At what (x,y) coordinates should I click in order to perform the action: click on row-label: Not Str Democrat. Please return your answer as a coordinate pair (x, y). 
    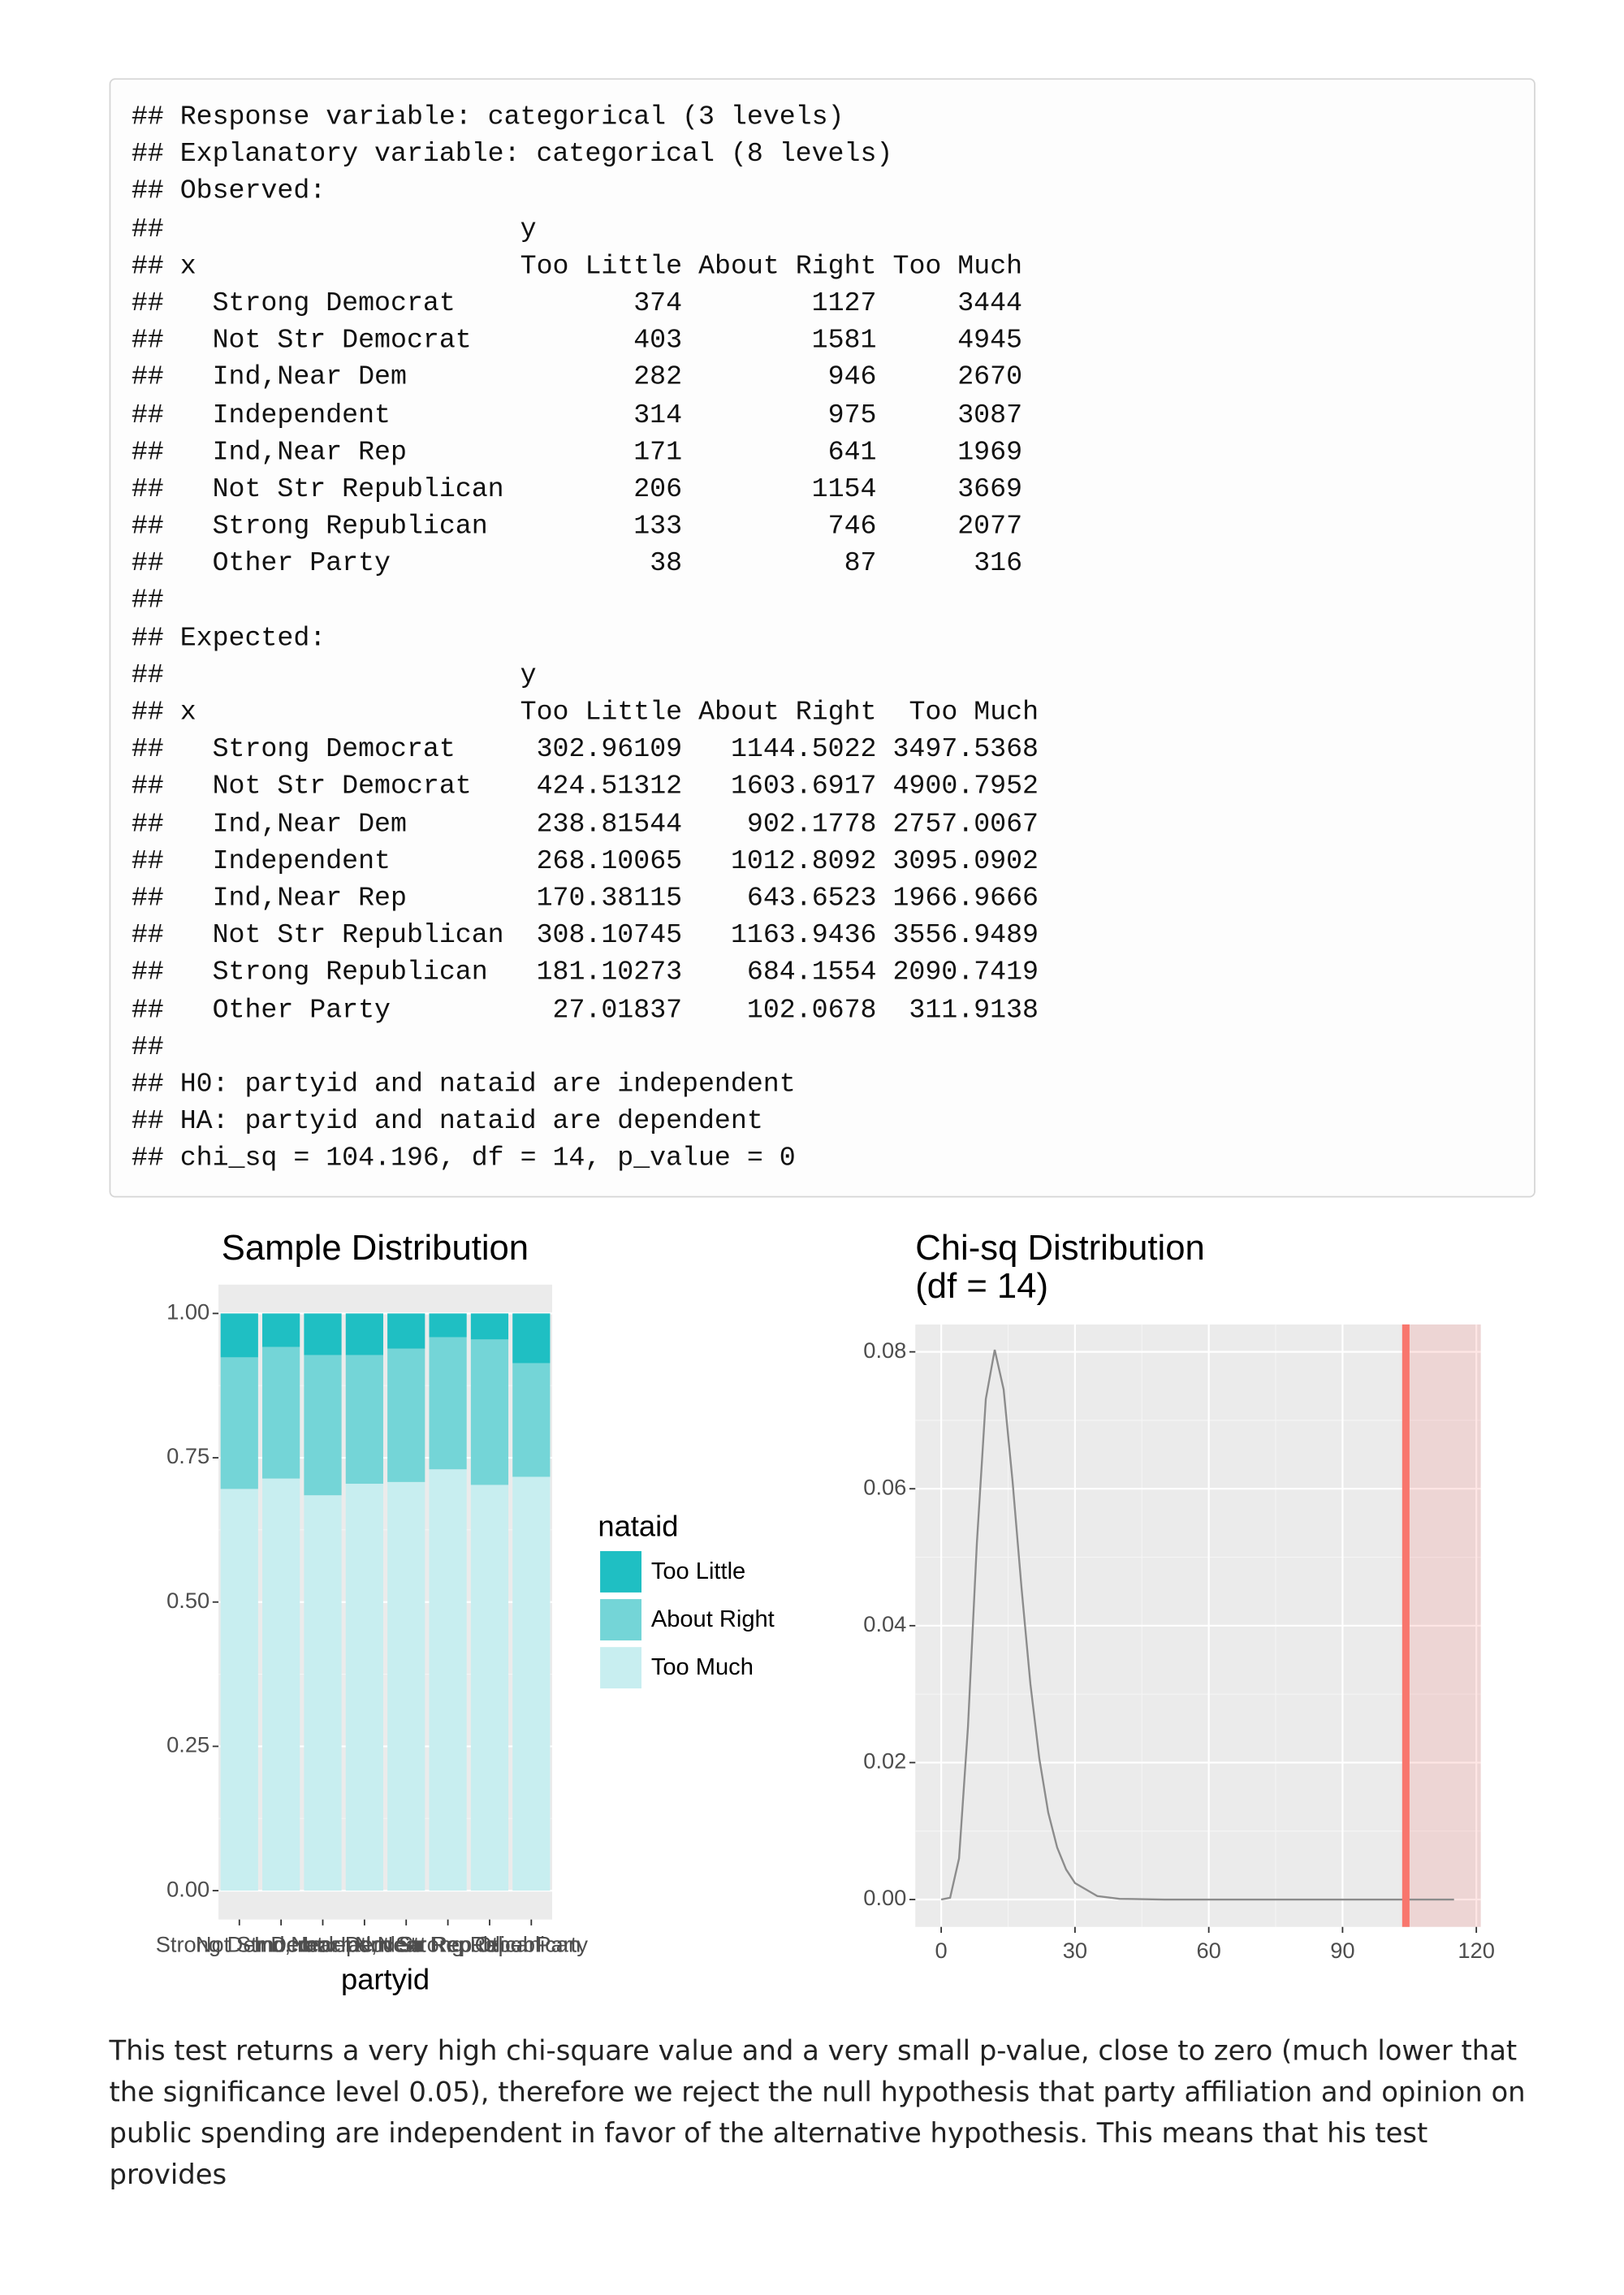
    Looking at the image, I should click on (342, 342).